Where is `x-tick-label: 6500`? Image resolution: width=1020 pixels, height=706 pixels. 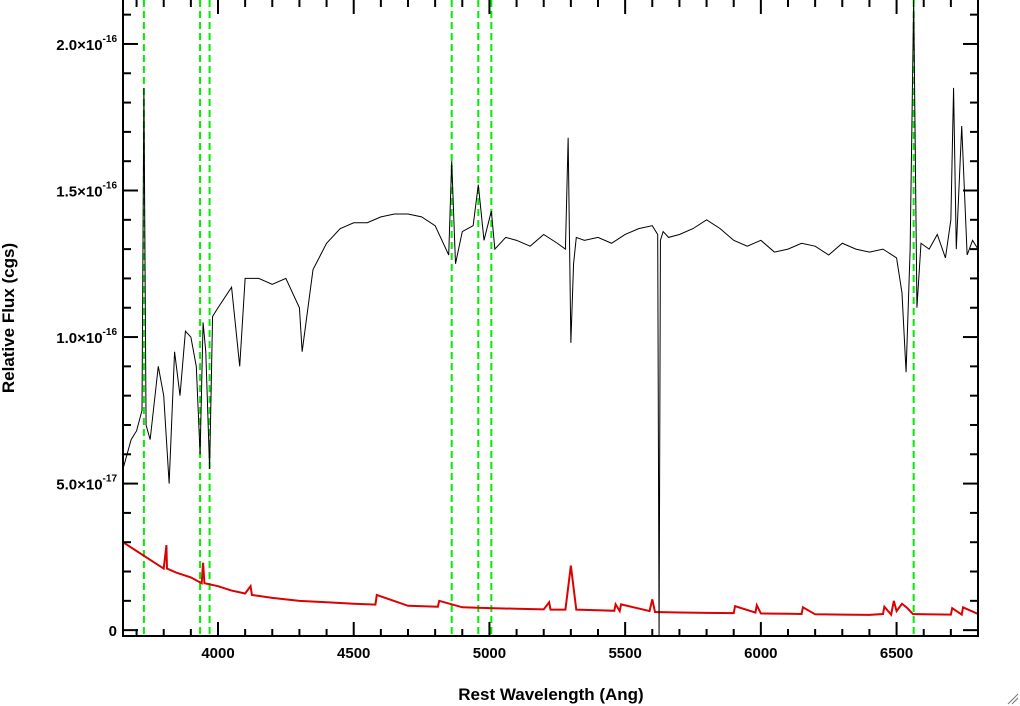 x-tick-label: 6500 is located at coordinates (896, 653).